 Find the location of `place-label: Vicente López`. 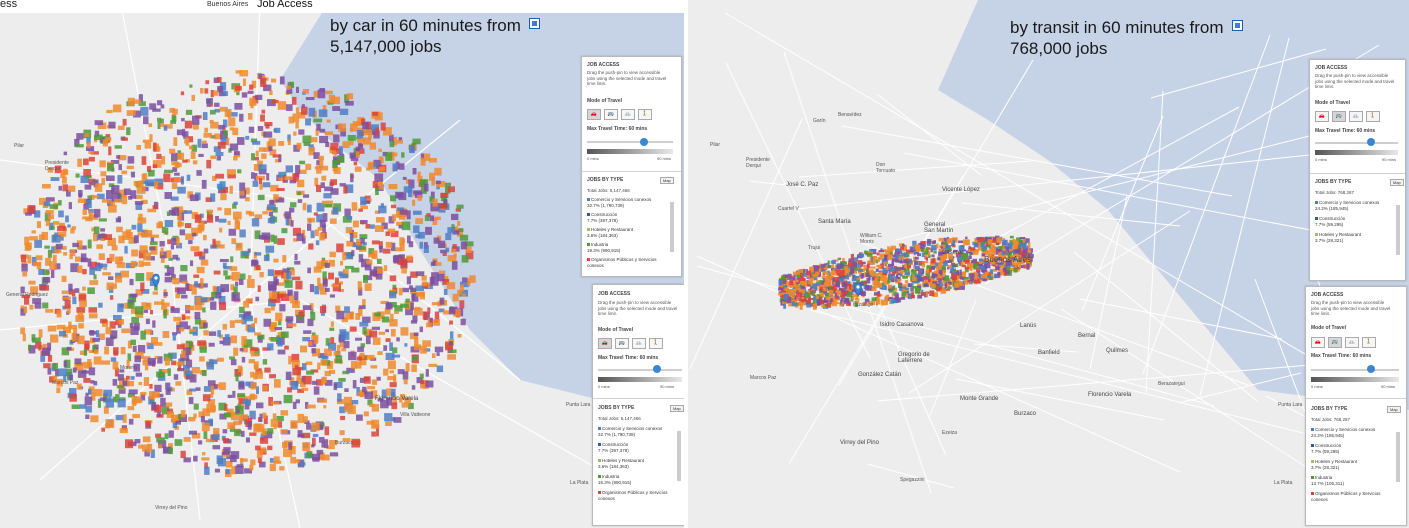

place-label: Vicente López is located at coordinates (961, 190).